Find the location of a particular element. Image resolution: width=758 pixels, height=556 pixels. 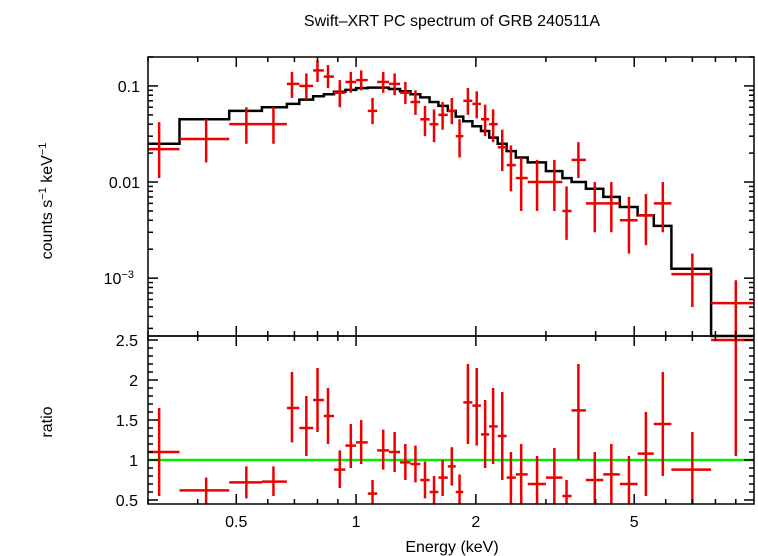

x-axis-label: Energy (keV) is located at coordinates (451, 547).